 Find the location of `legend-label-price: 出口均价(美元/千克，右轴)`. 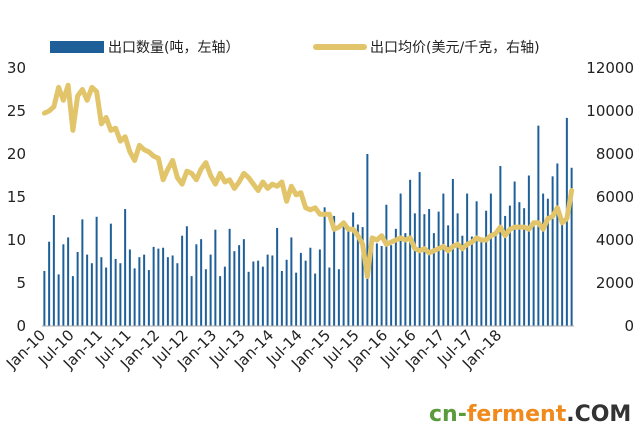

legend-label-price: 出口均价(美元/千克，右轴) is located at coordinates (455, 48).